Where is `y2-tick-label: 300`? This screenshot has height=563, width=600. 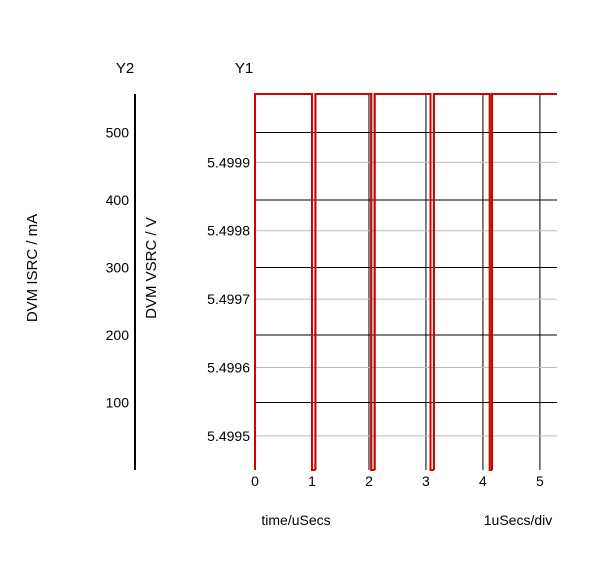 y2-tick-label: 300 is located at coordinates (118, 267).